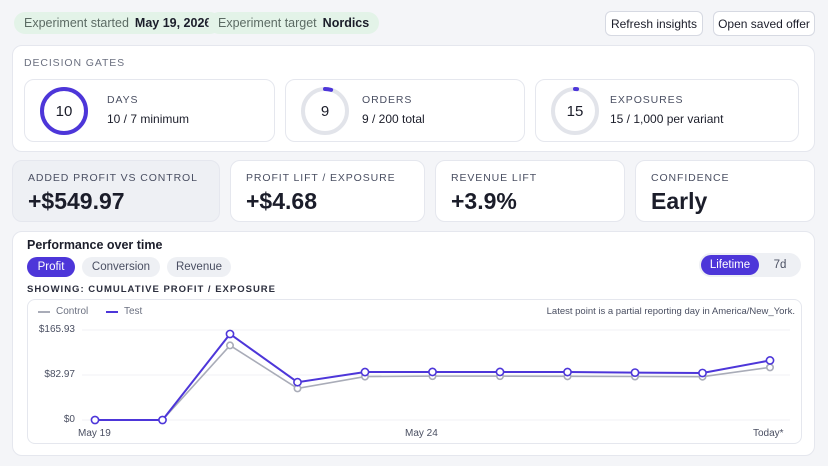 The image size is (828, 466). I want to click on experiment-started-pill: Experiment started May 19, 2026, so click(118, 23).